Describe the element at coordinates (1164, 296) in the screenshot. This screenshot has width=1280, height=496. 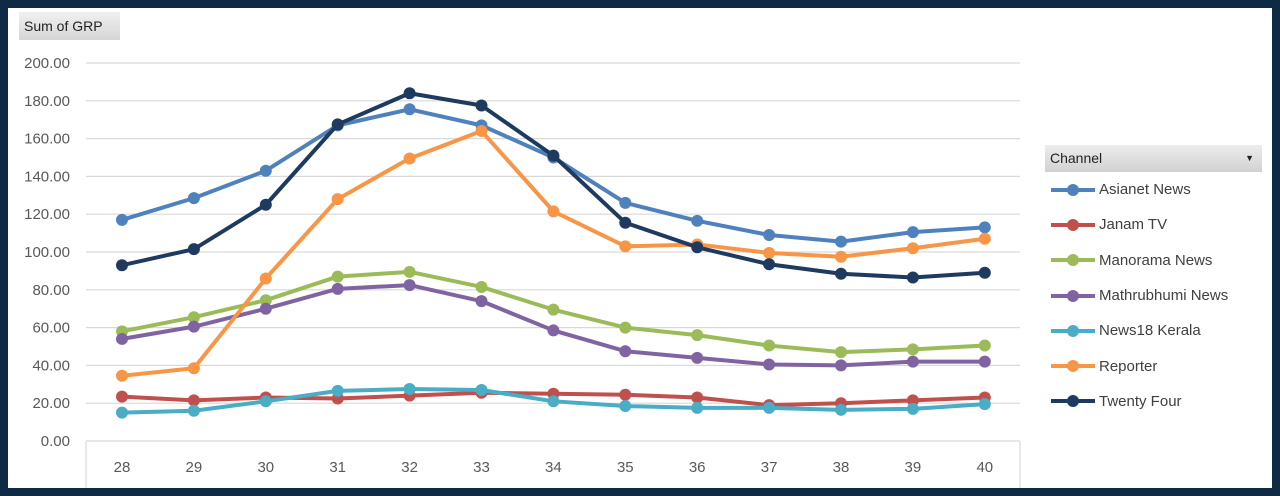
I see `legend-label: Mathrubhumi News` at that location.